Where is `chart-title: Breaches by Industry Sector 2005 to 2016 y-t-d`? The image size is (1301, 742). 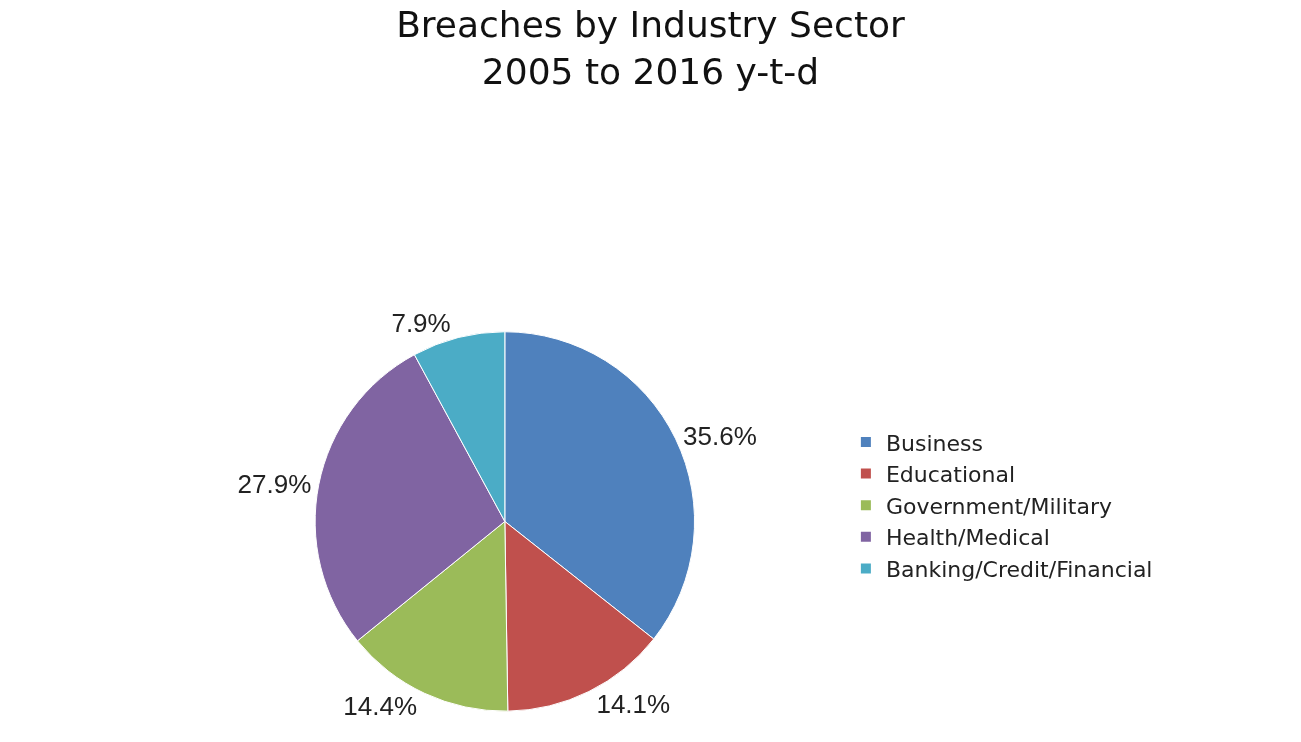 chart-title: Breaches by Industry Sector 2005 to 2016 y-t-d is located at coordinates (651, 48).